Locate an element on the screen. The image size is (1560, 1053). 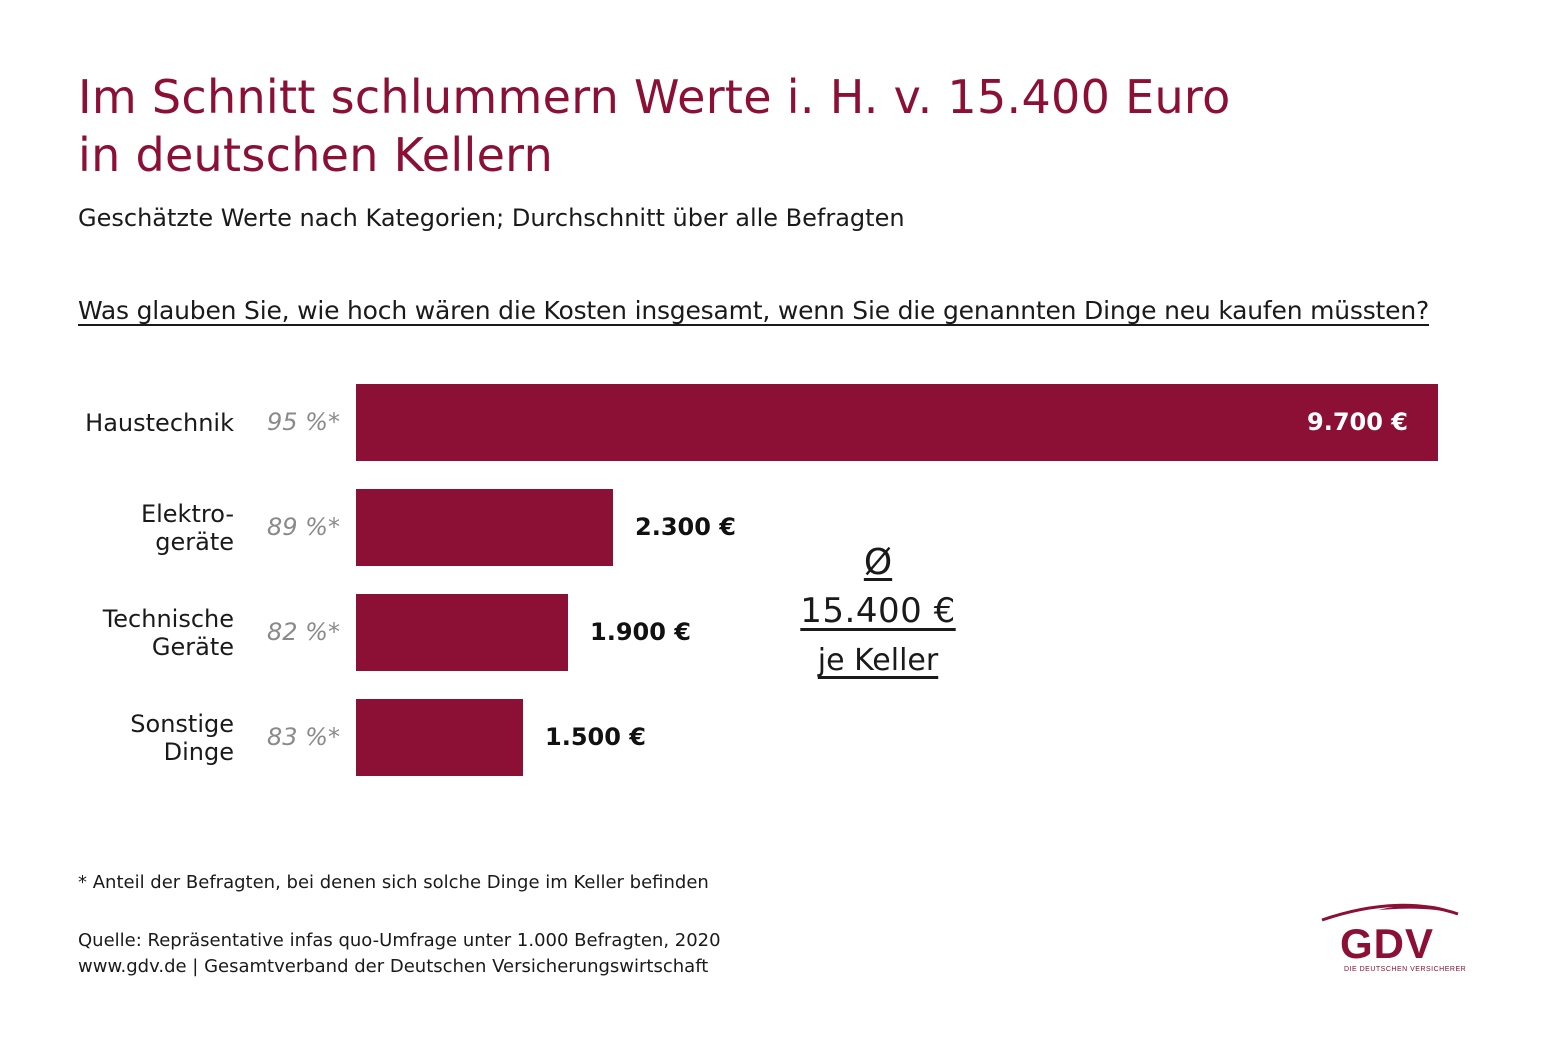
value-label: 1.500 € is located at coordinates (595, 736).